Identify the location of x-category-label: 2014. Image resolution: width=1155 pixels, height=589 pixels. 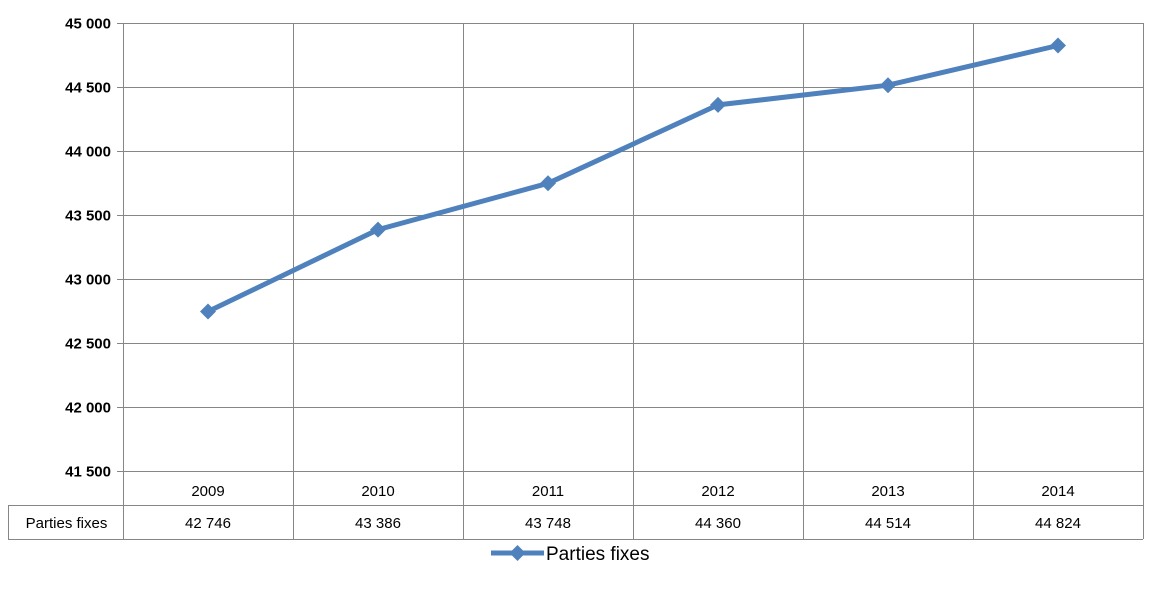
(1057, 491).